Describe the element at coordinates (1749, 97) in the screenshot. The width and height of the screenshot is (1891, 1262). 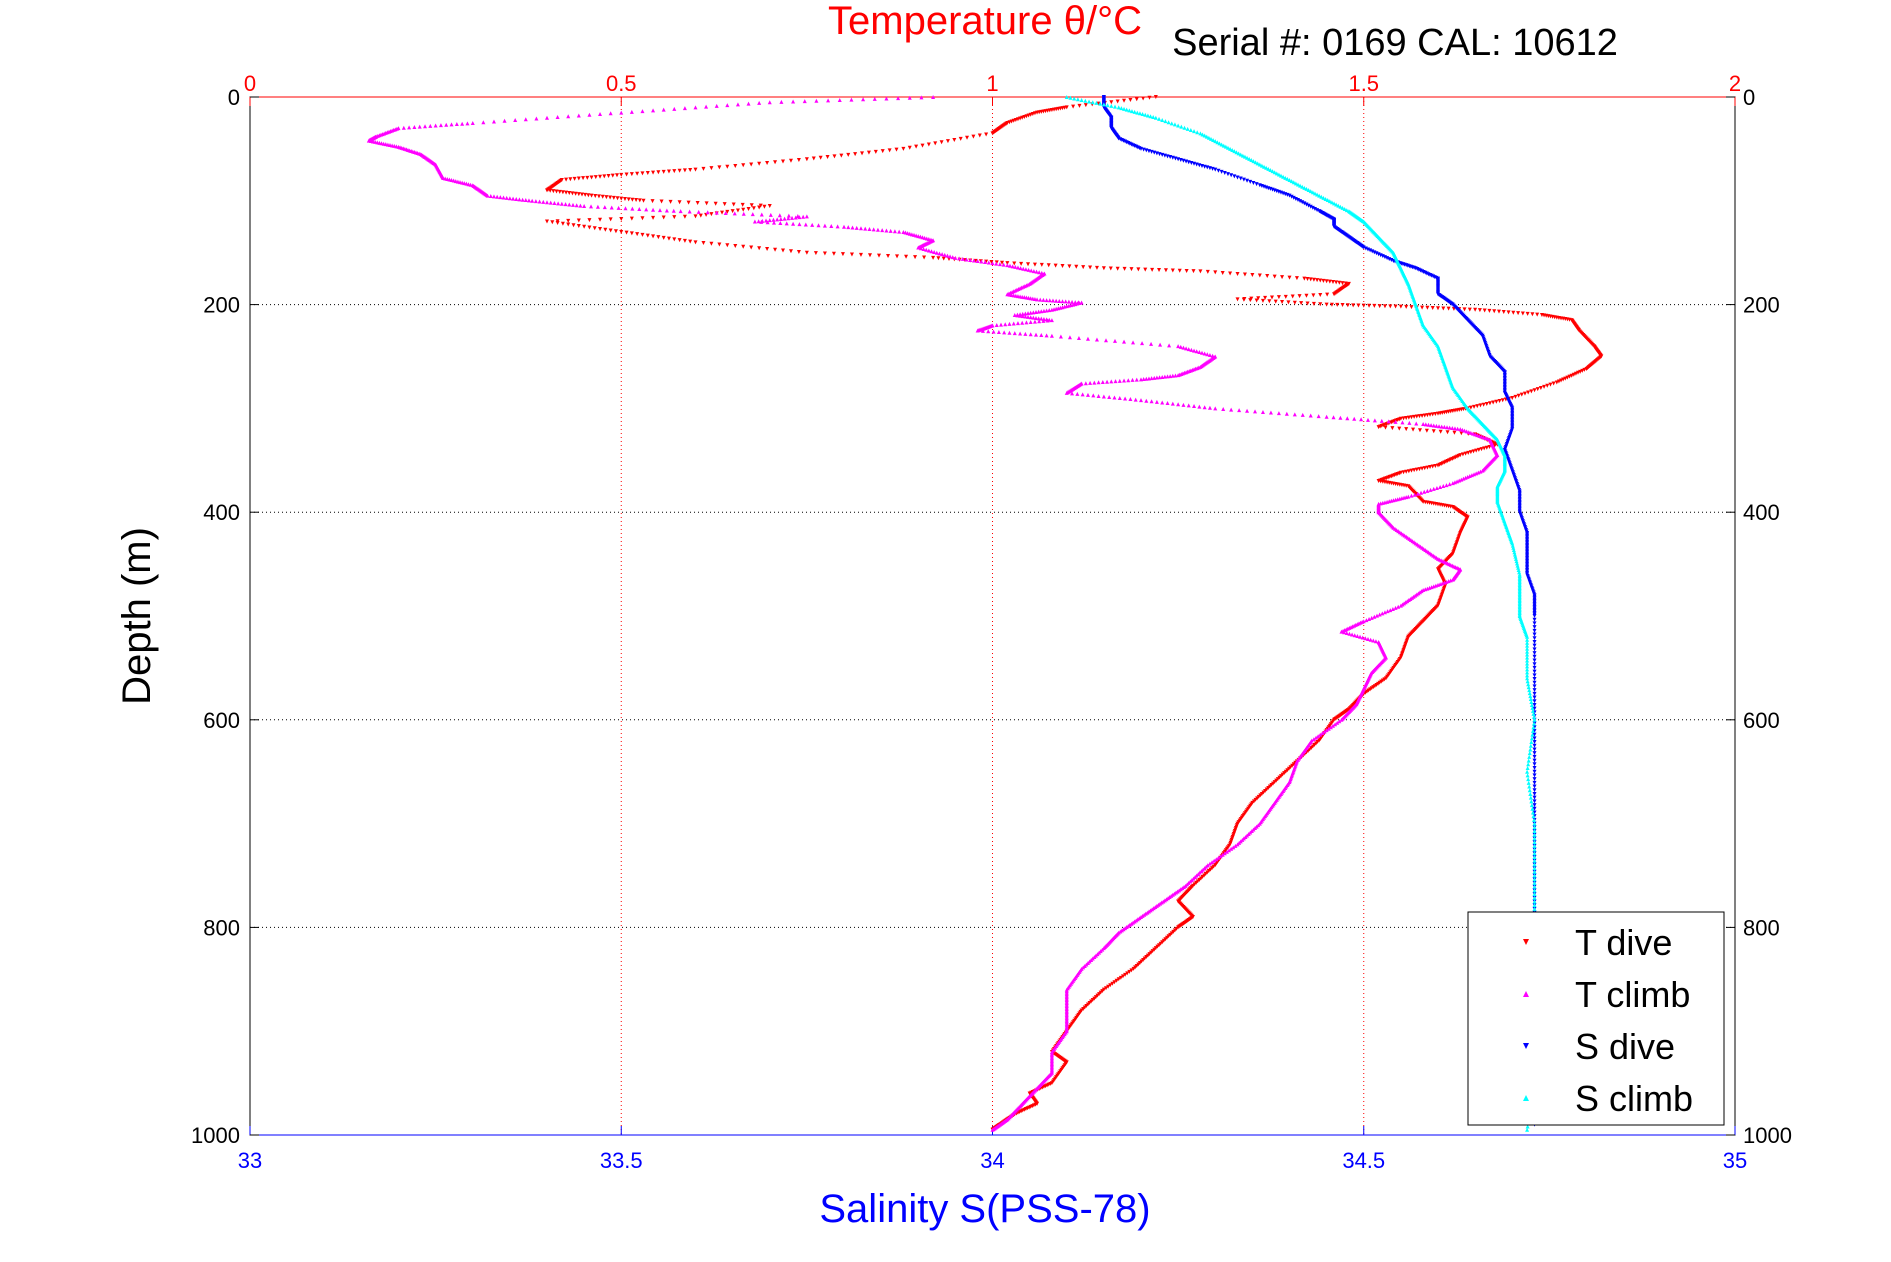
I see `right-axis-tick-label: 0` at that location.